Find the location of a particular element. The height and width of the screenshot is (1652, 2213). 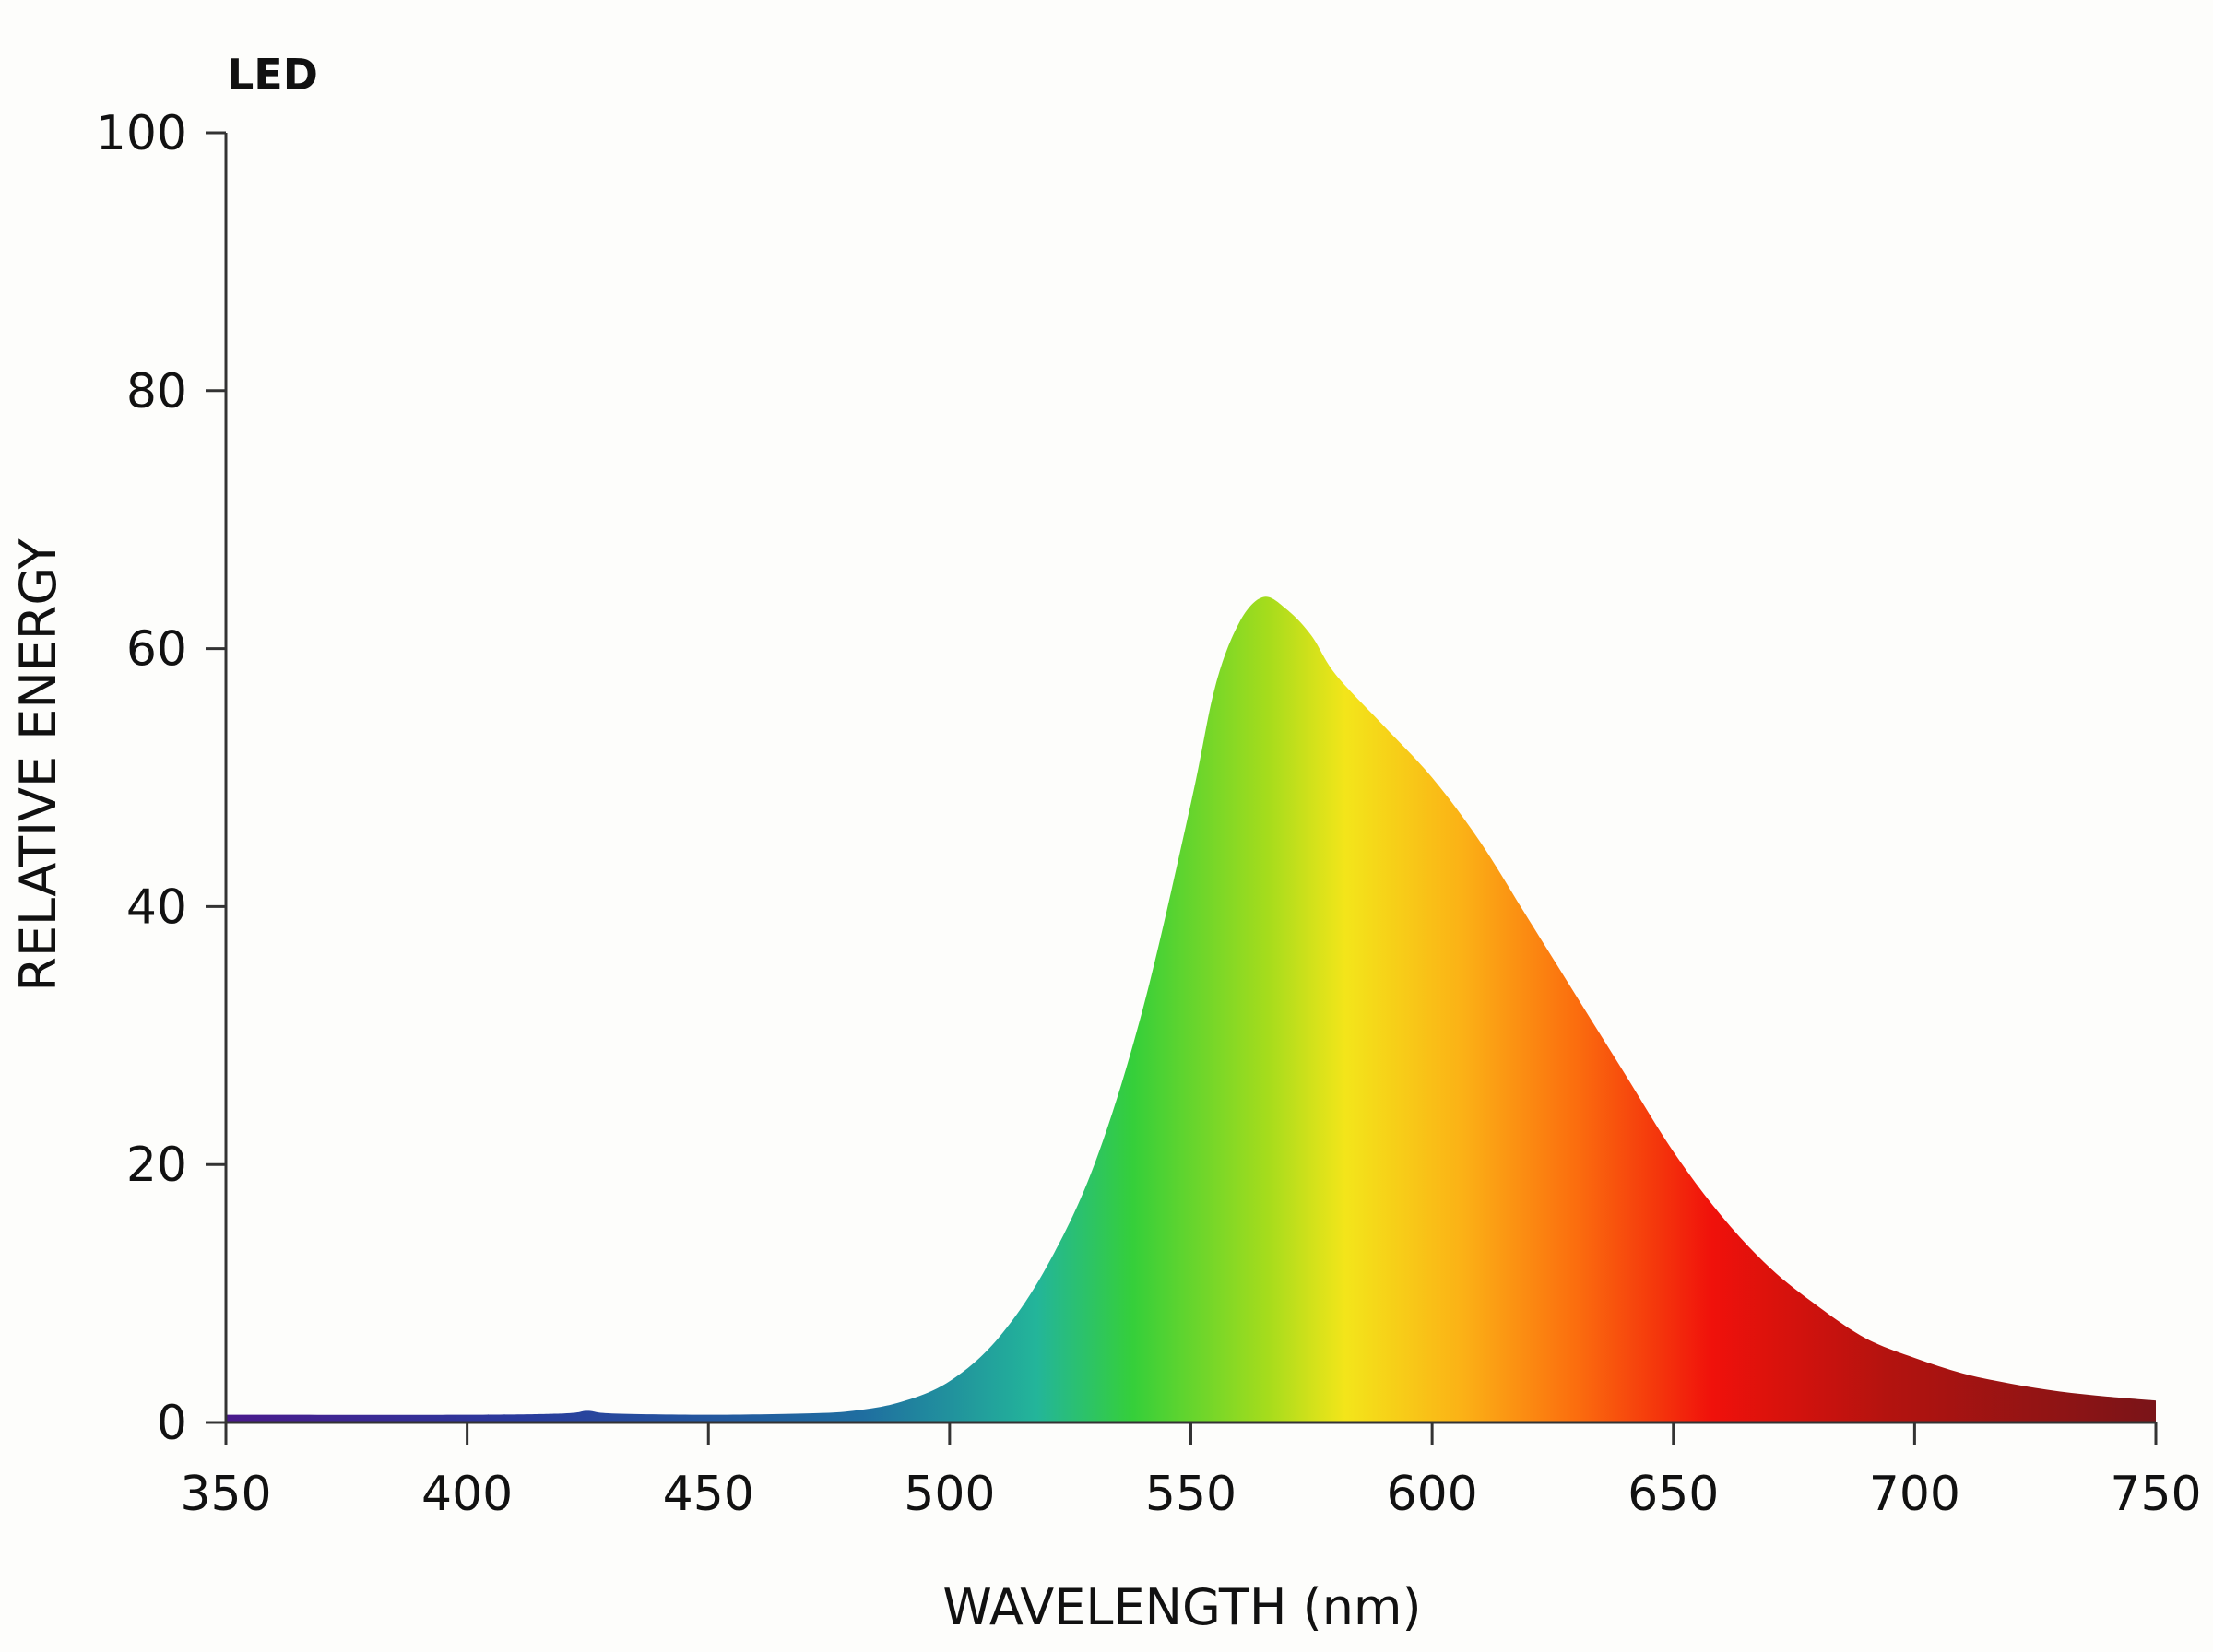

y-tick-label: 20 is located at coordinates (156, 1165).